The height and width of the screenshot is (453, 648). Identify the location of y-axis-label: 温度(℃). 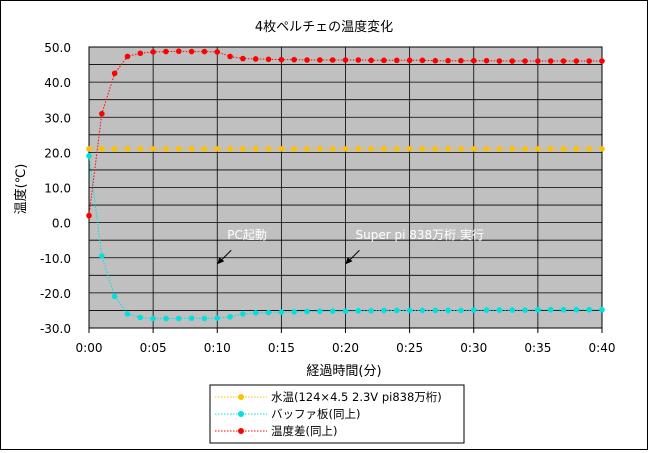
(21, 189).